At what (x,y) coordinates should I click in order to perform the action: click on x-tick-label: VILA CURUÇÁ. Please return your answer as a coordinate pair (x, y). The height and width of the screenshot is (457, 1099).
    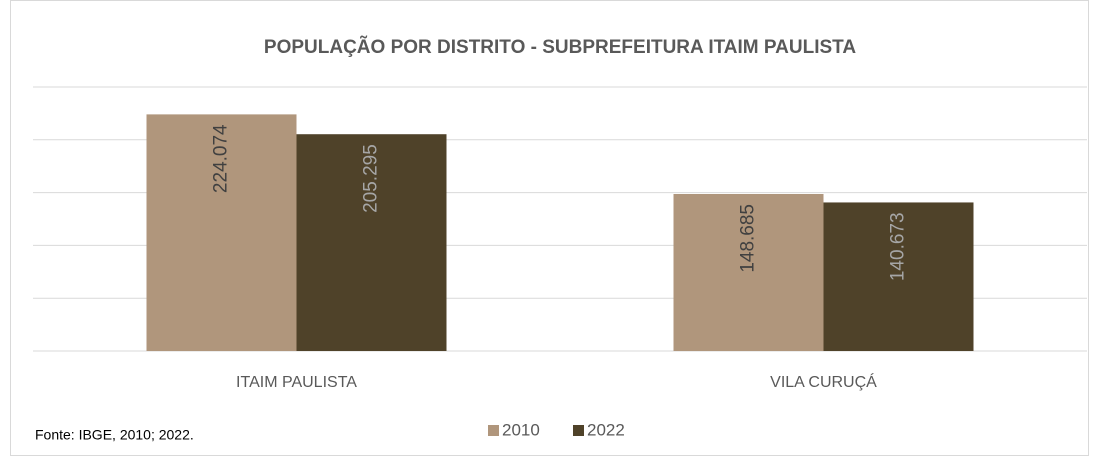
    Looking at the image, I should click on (823, 381).